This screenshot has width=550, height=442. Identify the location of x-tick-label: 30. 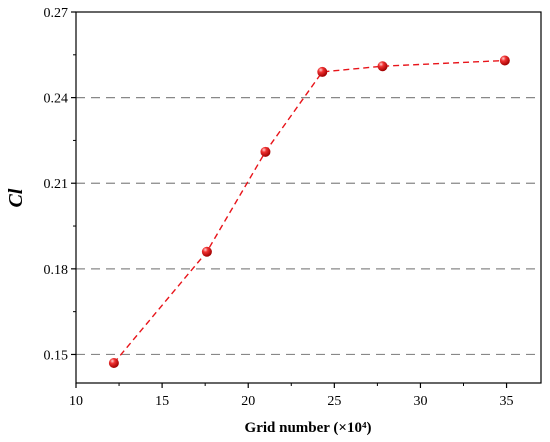
(420, 401).